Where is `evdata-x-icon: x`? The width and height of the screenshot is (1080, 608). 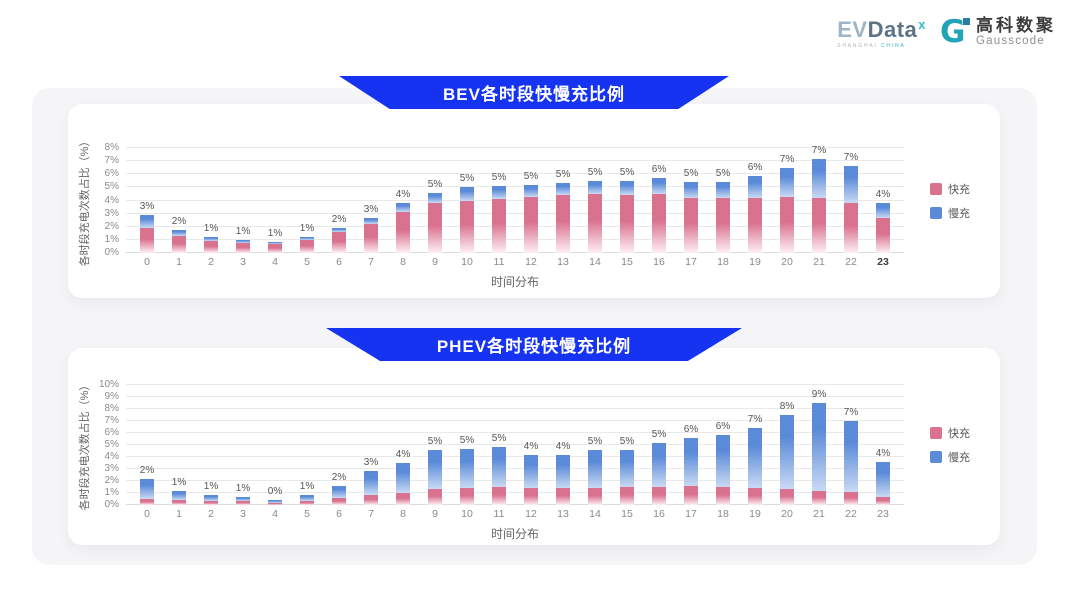 evdata-x-icon: x is located at coordinates (922, 24).